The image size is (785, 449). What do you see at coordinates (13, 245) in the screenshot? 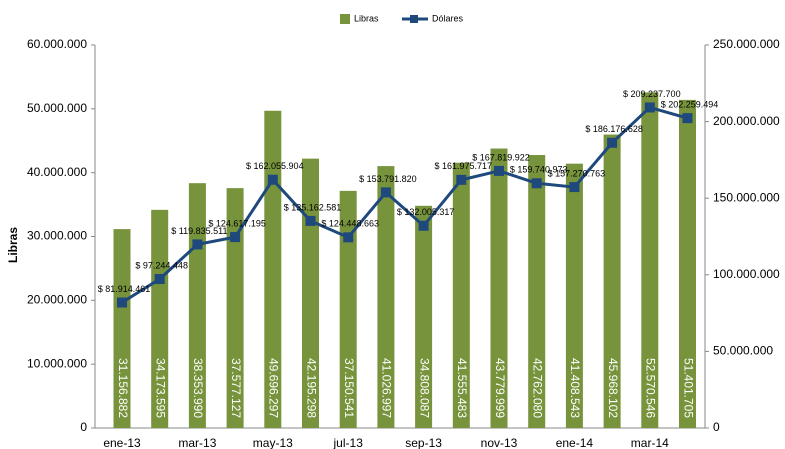
I see `y-axis-label: Libras` at bounding box center [13, 245].